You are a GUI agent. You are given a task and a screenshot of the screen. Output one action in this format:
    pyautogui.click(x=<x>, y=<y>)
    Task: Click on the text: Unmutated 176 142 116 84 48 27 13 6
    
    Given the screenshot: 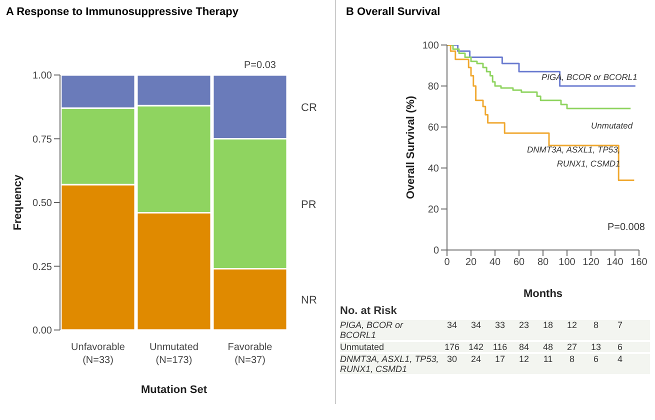 What is the action you would take?
    pyautogui.click(x=481, y=347)
    